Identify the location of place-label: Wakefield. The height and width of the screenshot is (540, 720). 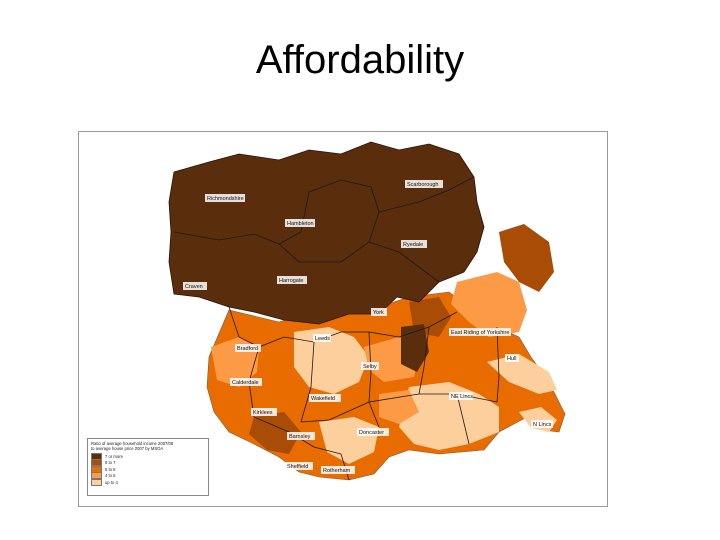
(323, 399).